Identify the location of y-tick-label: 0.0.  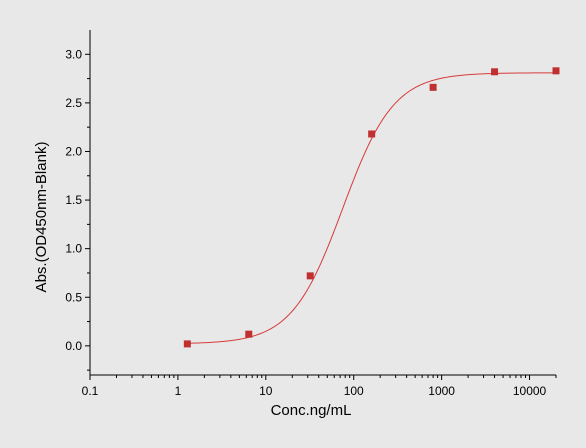
(73, 346).